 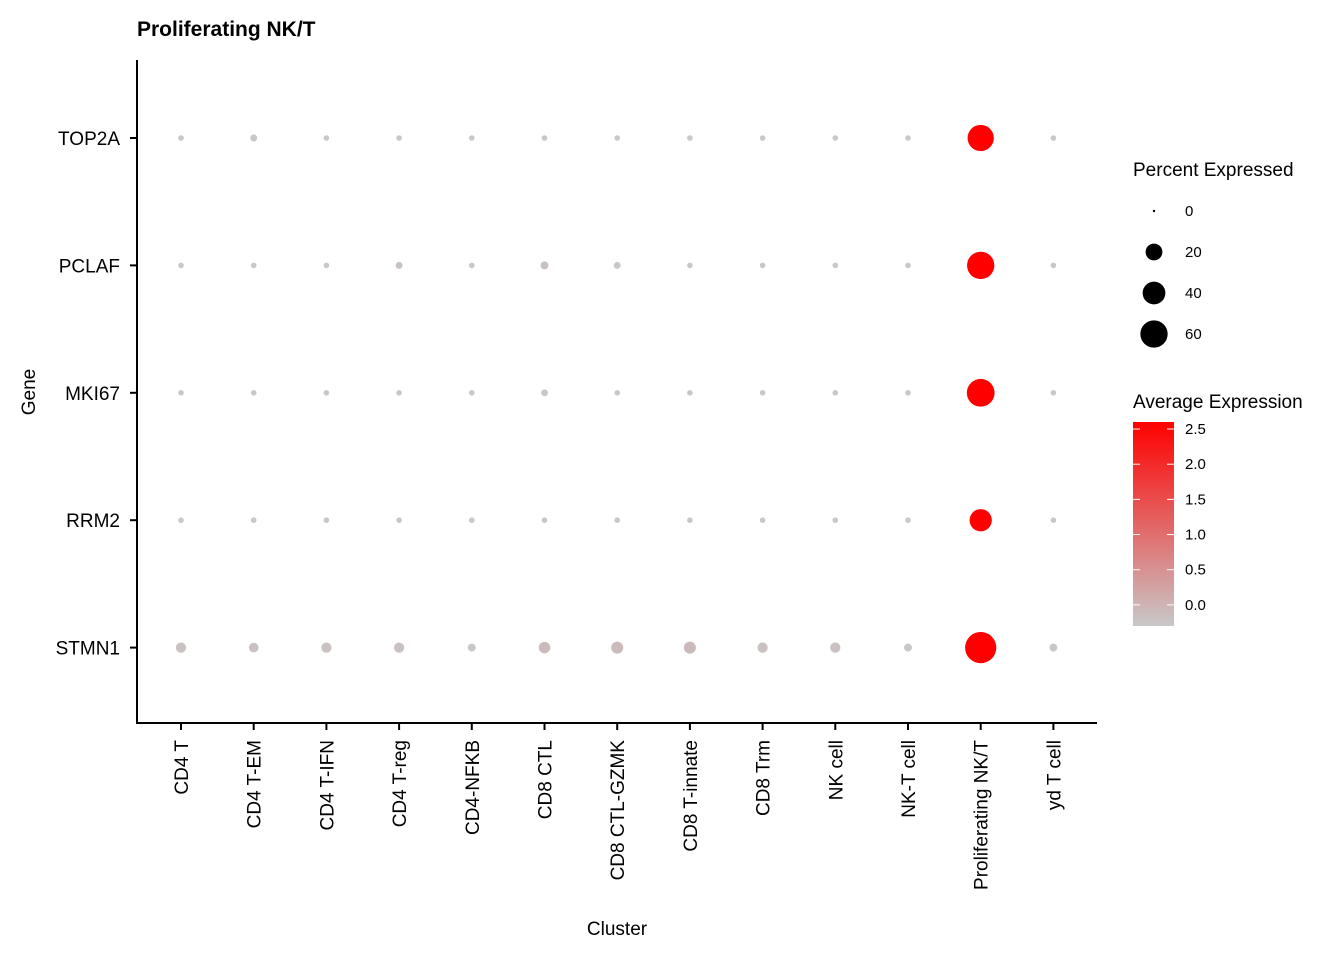 What do you see at coordinates (1218, 402) in the screenshot?
I see `color-legend-title: Average Expression` at bounding box center [1218, 402].